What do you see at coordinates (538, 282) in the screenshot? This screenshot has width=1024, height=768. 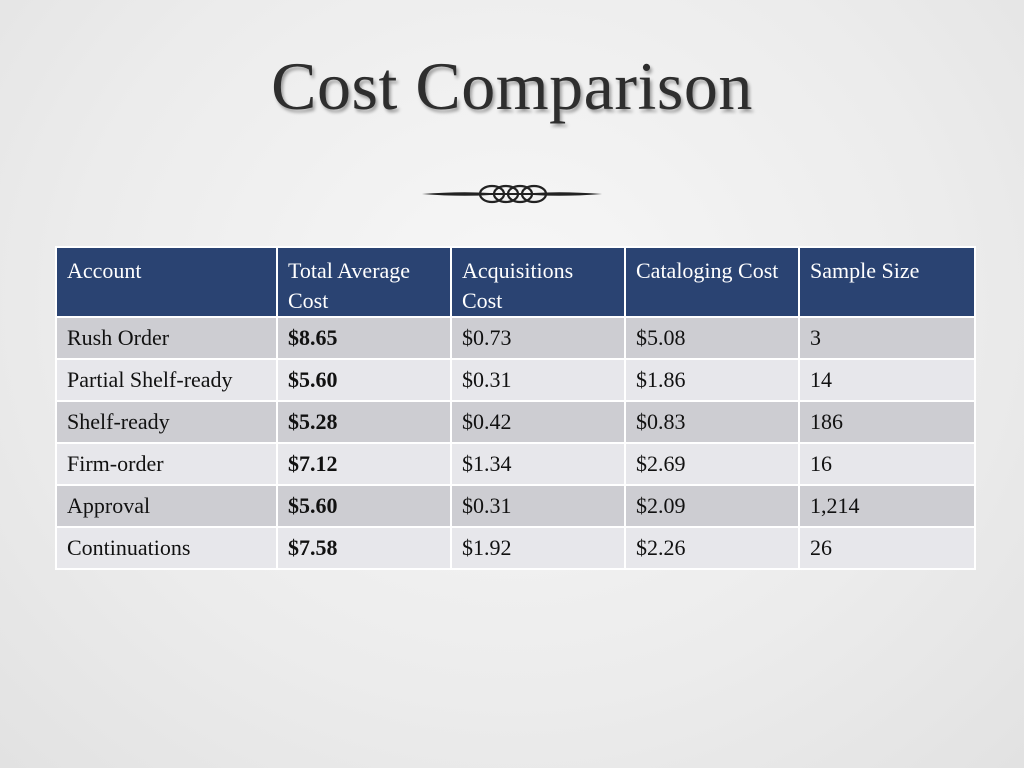 I see `header-acquisitions-cost: Acquisitions Cost` at bounding box center [538, 282].